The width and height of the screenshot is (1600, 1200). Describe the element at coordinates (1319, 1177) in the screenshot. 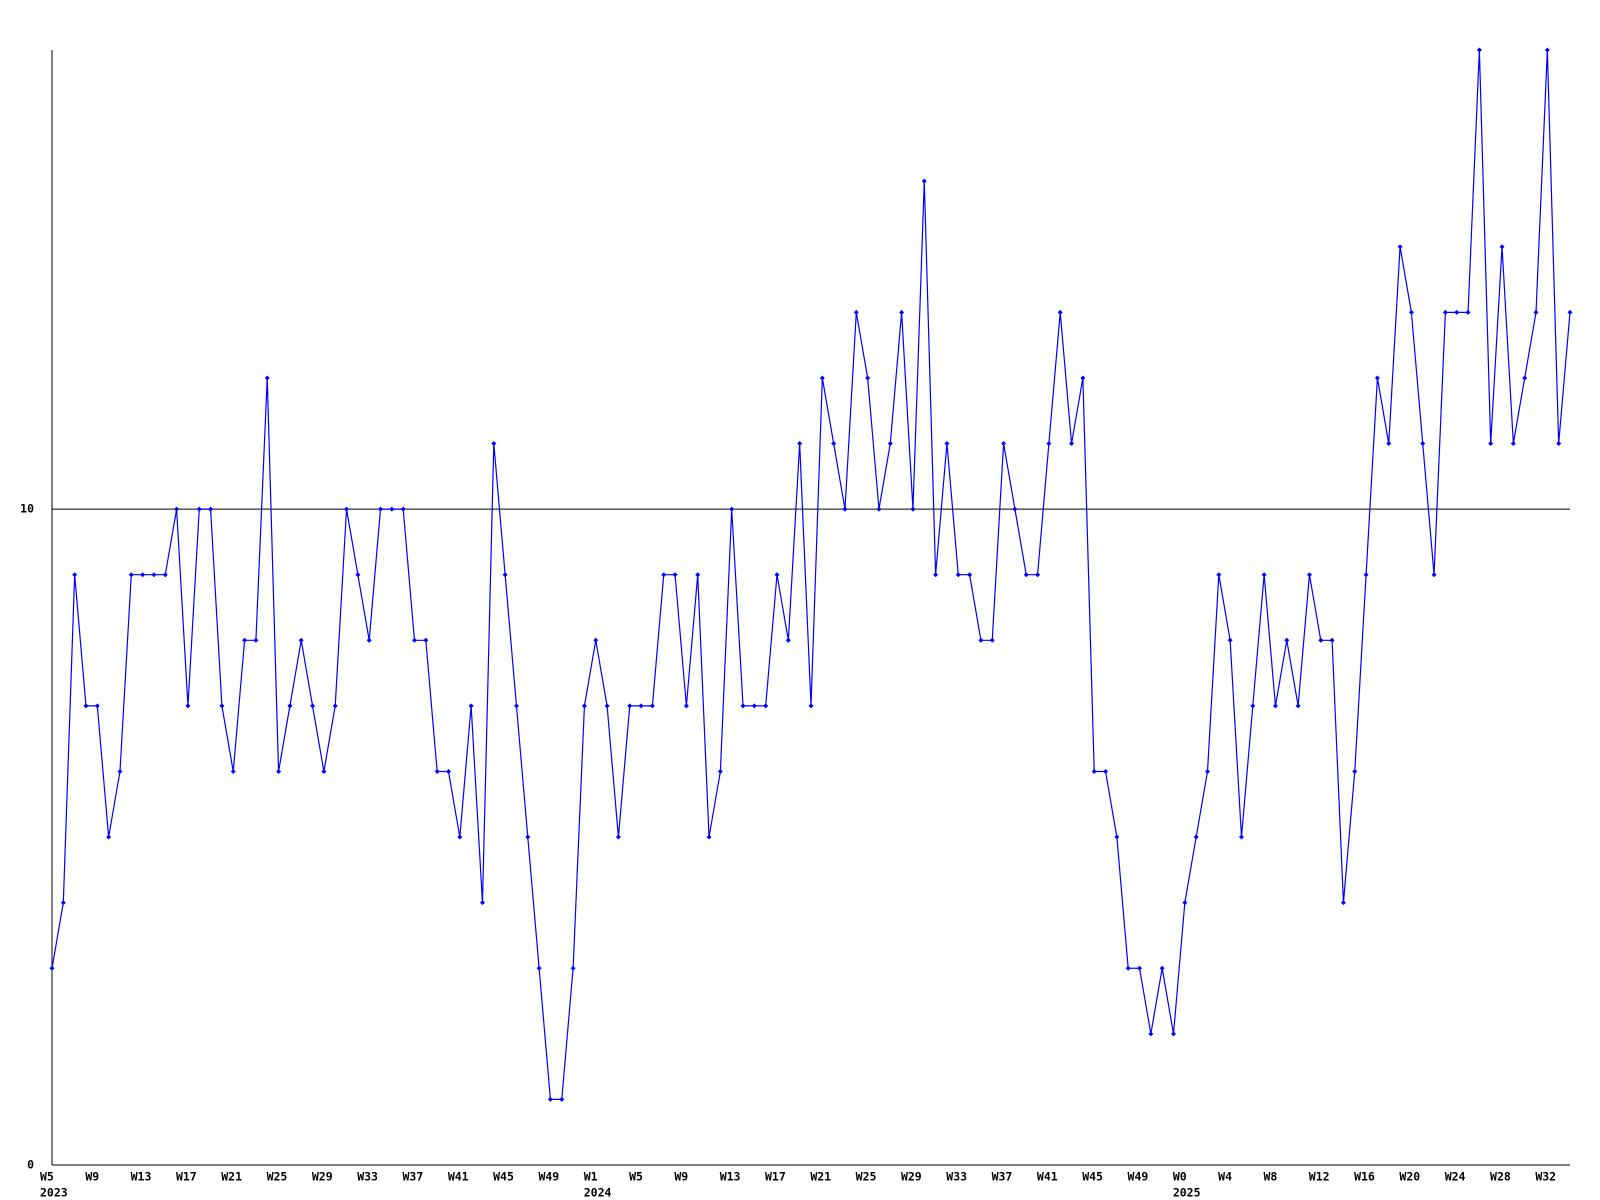

I see `x-tick-label: W12` at that location.